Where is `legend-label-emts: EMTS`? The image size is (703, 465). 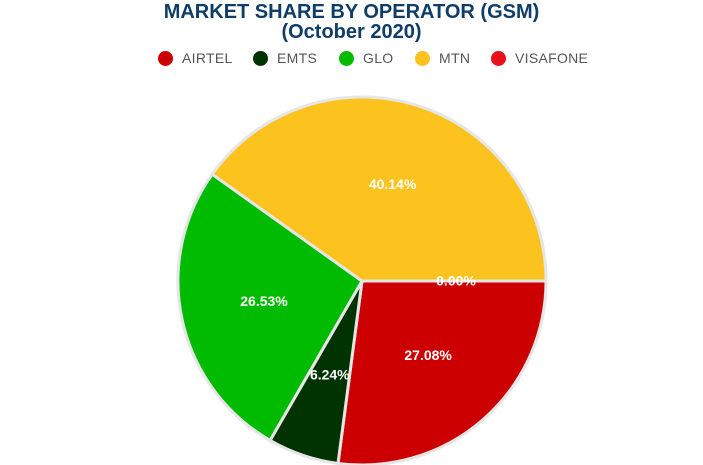
legend-label-emts: EMTS is located at coordinates (297, 58).